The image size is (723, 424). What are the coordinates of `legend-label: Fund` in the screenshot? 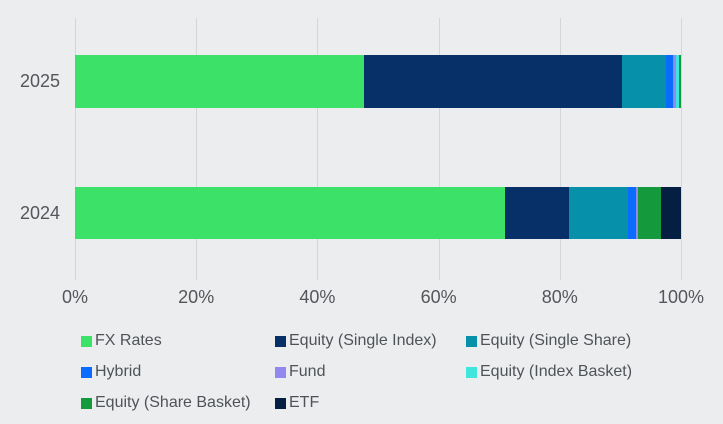 It's located at (307, 371).